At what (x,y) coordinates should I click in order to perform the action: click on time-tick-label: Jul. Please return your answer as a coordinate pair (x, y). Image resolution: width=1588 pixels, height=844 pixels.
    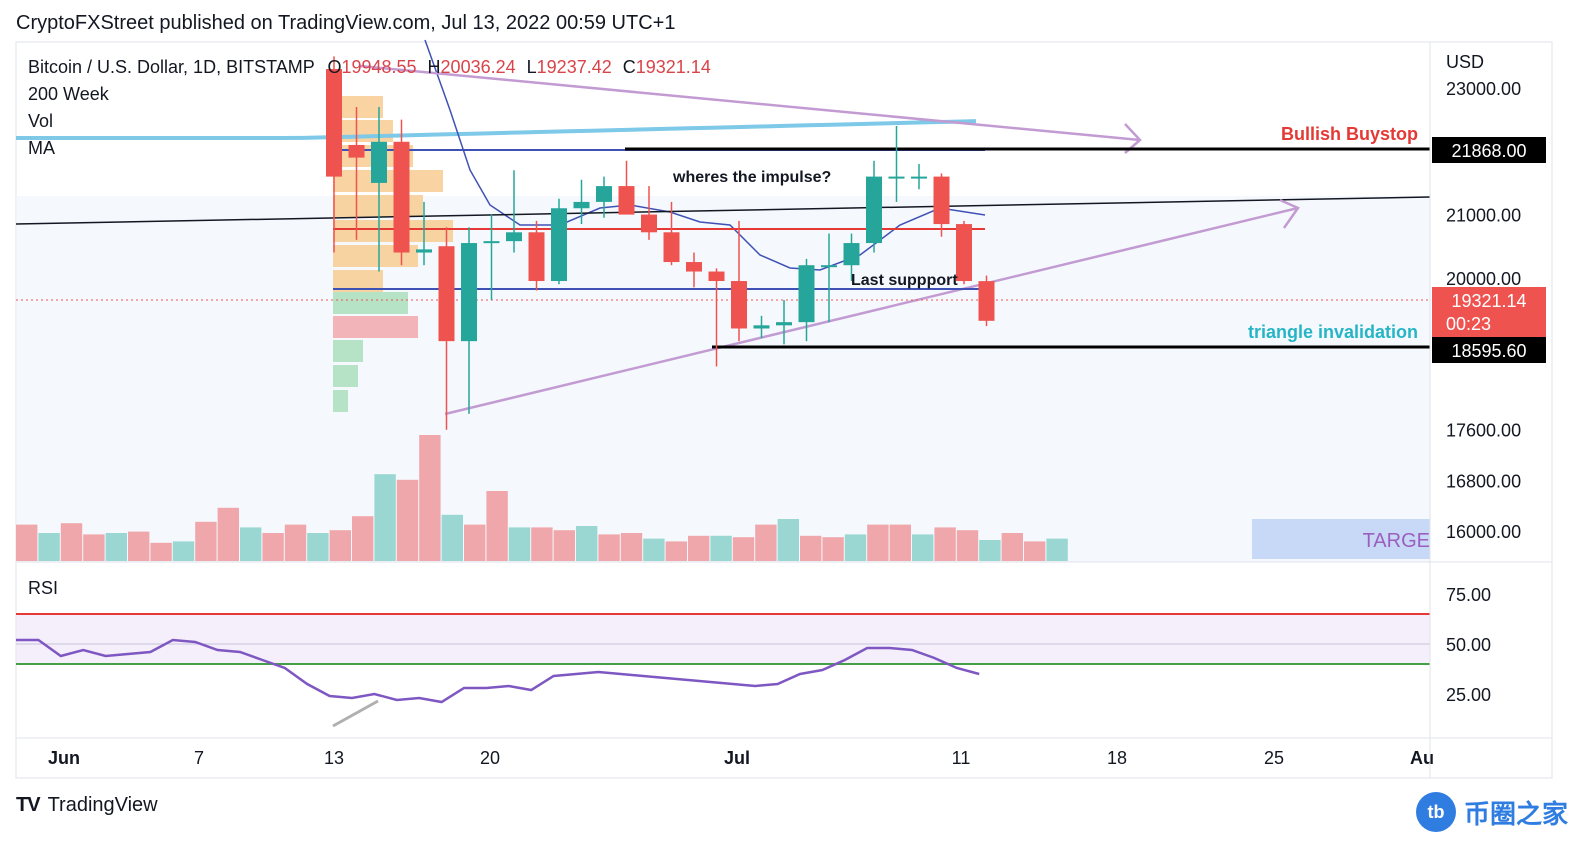
    Looking at the image, I should click on (737, 758).